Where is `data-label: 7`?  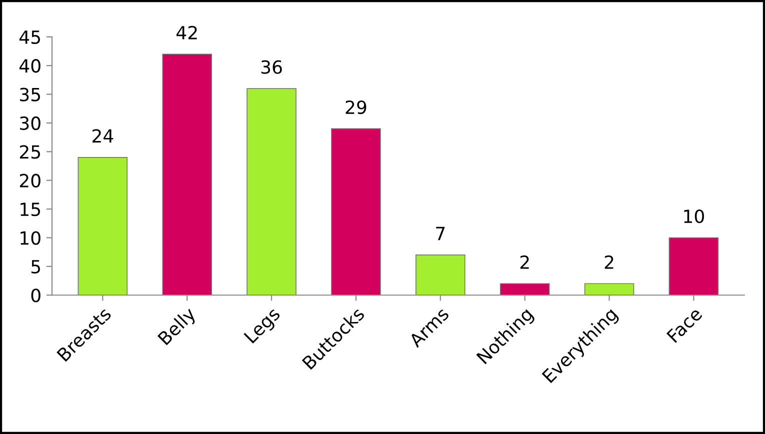
data-label: 7 is located at coordinates (440, 233).